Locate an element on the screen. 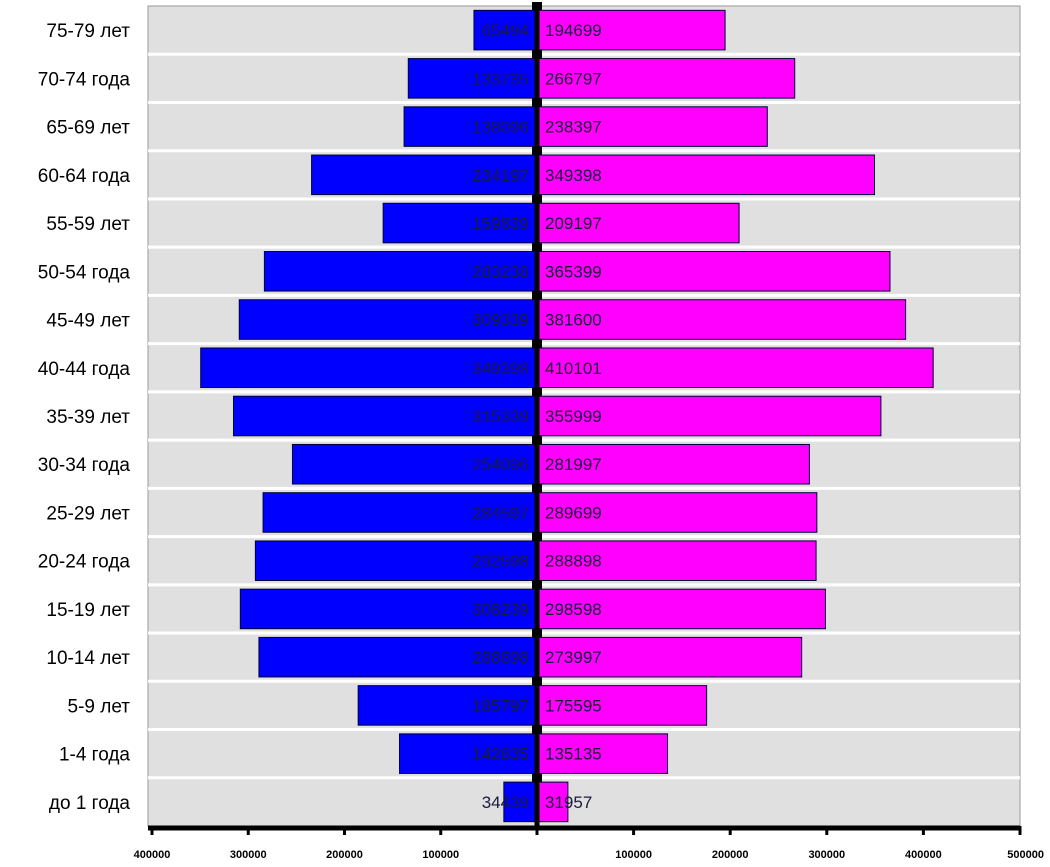 This screenshot has height=867, width=1050. data-label-left: 133735 is located at coordinates (500, 78).